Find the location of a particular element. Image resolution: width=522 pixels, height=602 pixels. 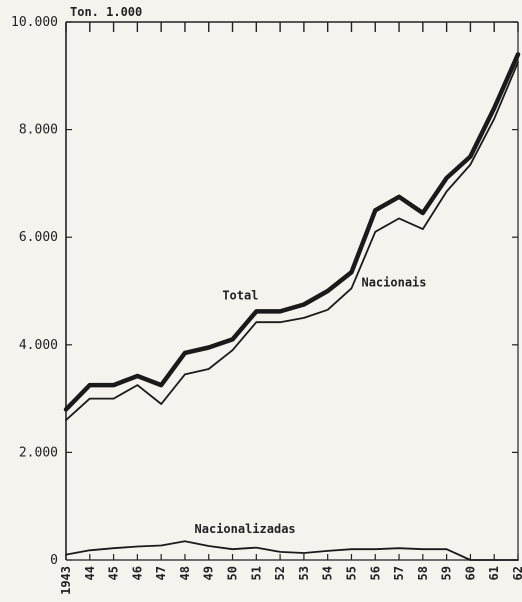

x-tick-label-11: 54 is located at coordinates (328, 573).